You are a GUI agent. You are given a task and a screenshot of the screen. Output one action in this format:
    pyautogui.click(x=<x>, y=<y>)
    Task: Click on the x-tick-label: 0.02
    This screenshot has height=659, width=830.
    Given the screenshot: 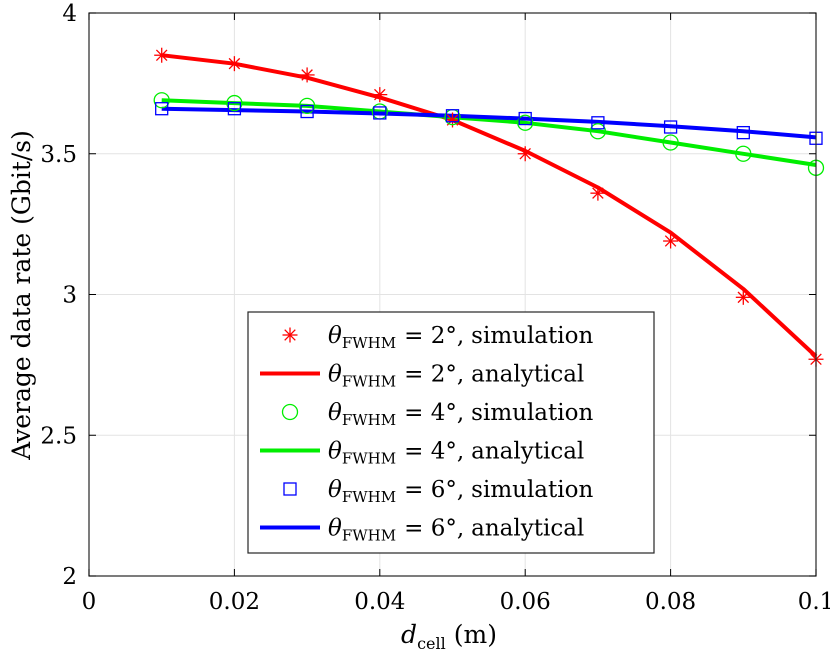 What is the action you would take?
    pyautogui.click(x=234, y=602)
    